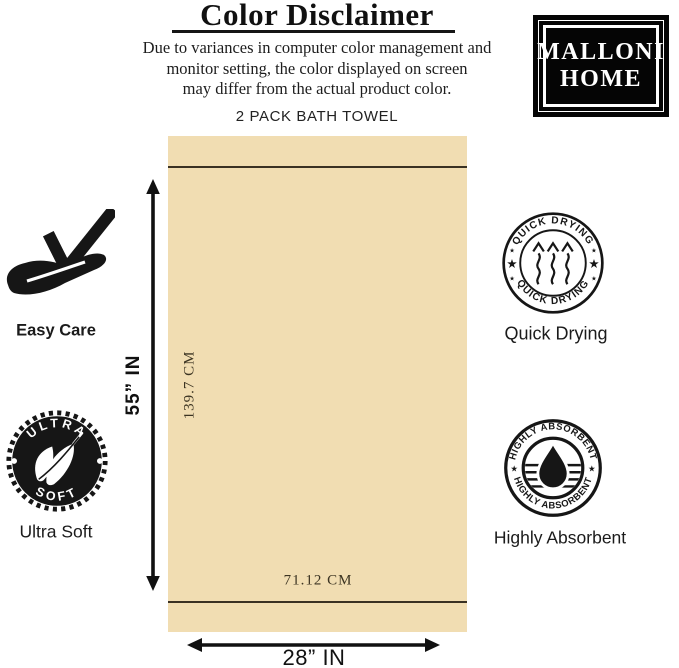 The image size is (679, 668). Describe the element at coordinates (432, 645) in the screenshot. I see `arrow-right-head` at that location.